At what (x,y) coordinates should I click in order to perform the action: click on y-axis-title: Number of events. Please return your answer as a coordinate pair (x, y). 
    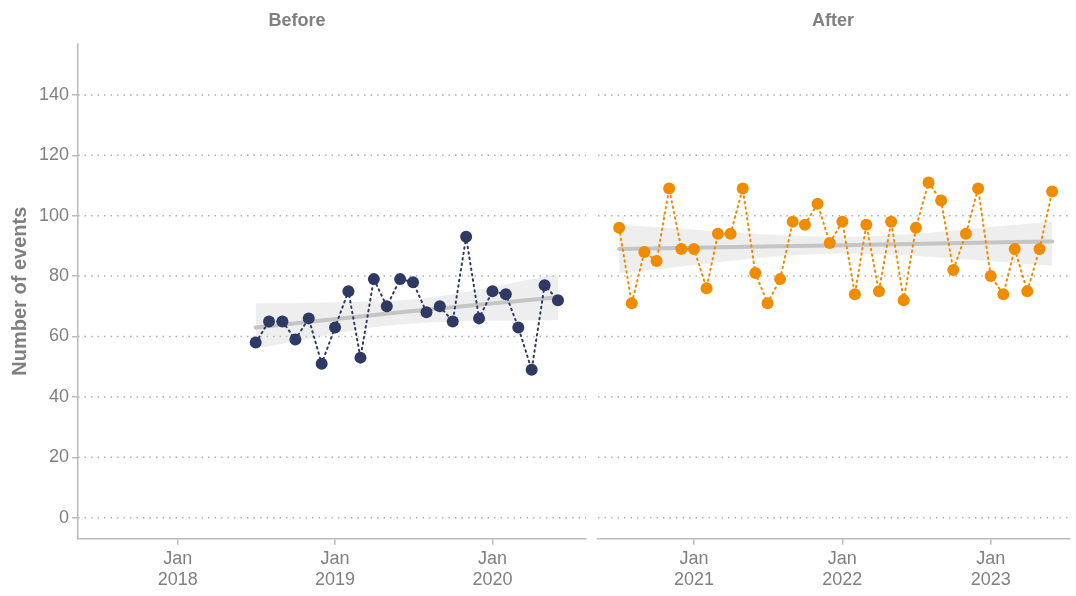
    Looking at the image, I should click on (18, 291).